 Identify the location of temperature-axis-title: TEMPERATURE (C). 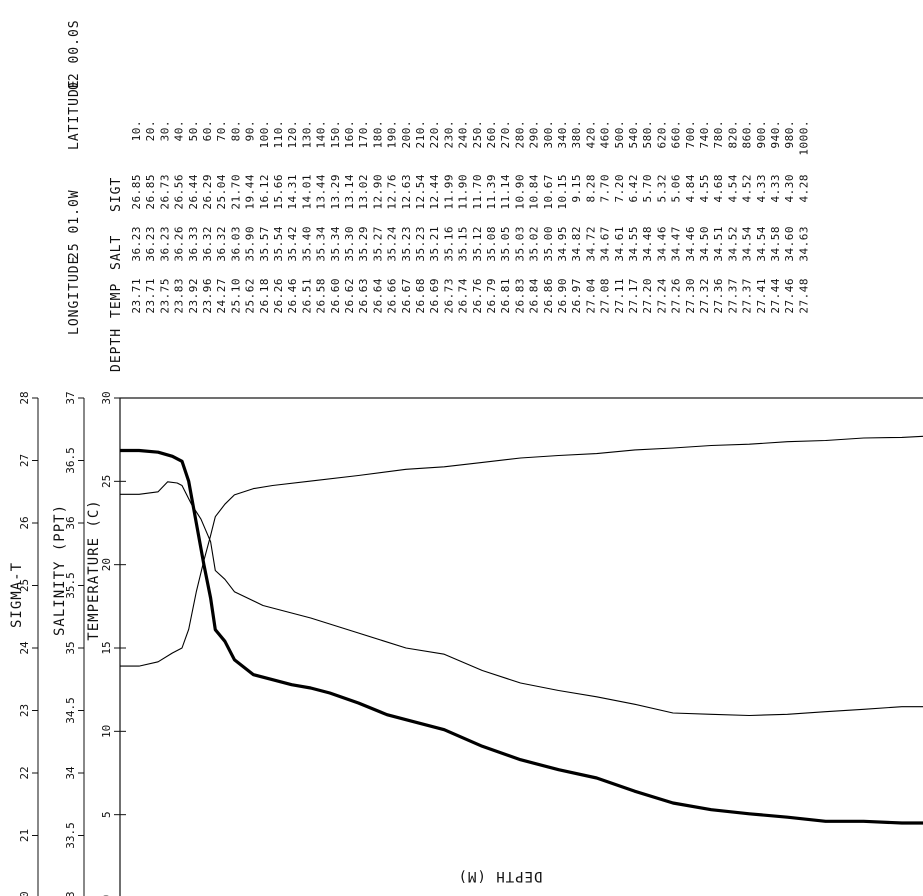
(94, 569).